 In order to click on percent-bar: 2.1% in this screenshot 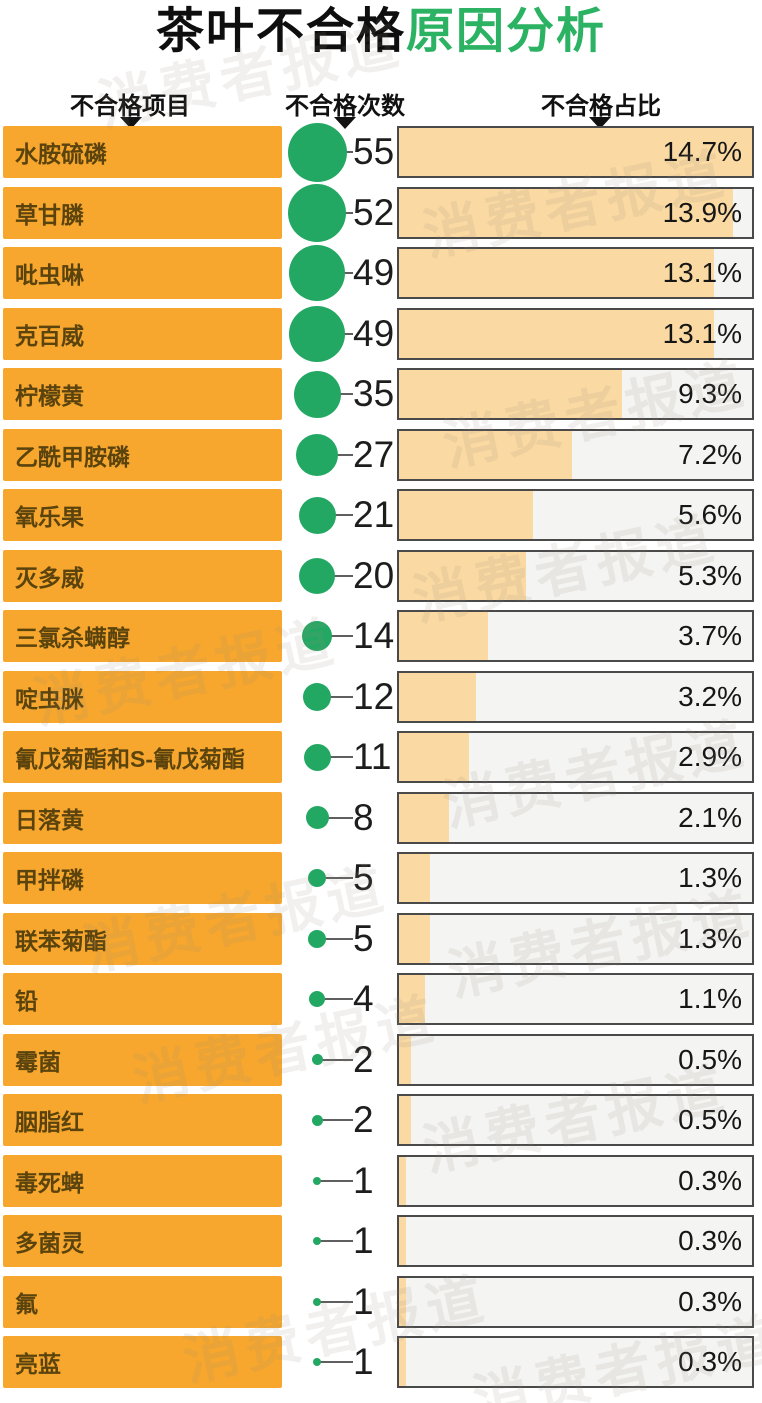, I will do `click(575, 817)`.